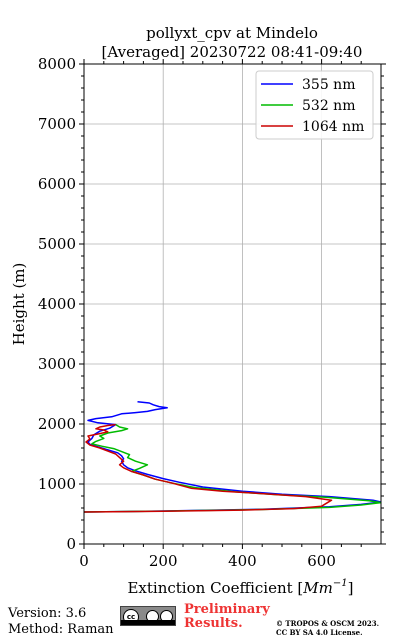 The width and height of the screenshot is (400, 640). Describe the element at coordinates (208, 468) in the screenshot. I see `series-line-1064-nm` at that location.